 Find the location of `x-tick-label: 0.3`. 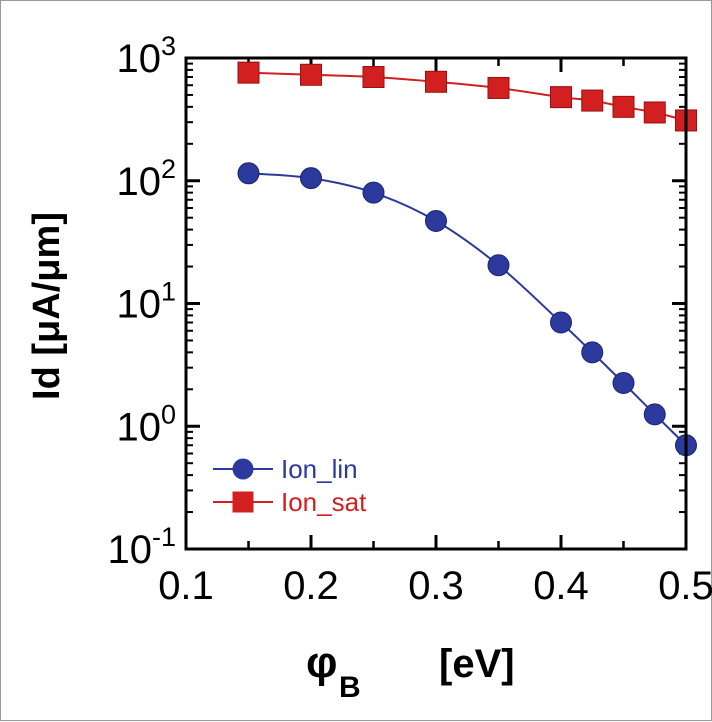

x-tick-label: 0.3 is located at coordinates (436, 586).